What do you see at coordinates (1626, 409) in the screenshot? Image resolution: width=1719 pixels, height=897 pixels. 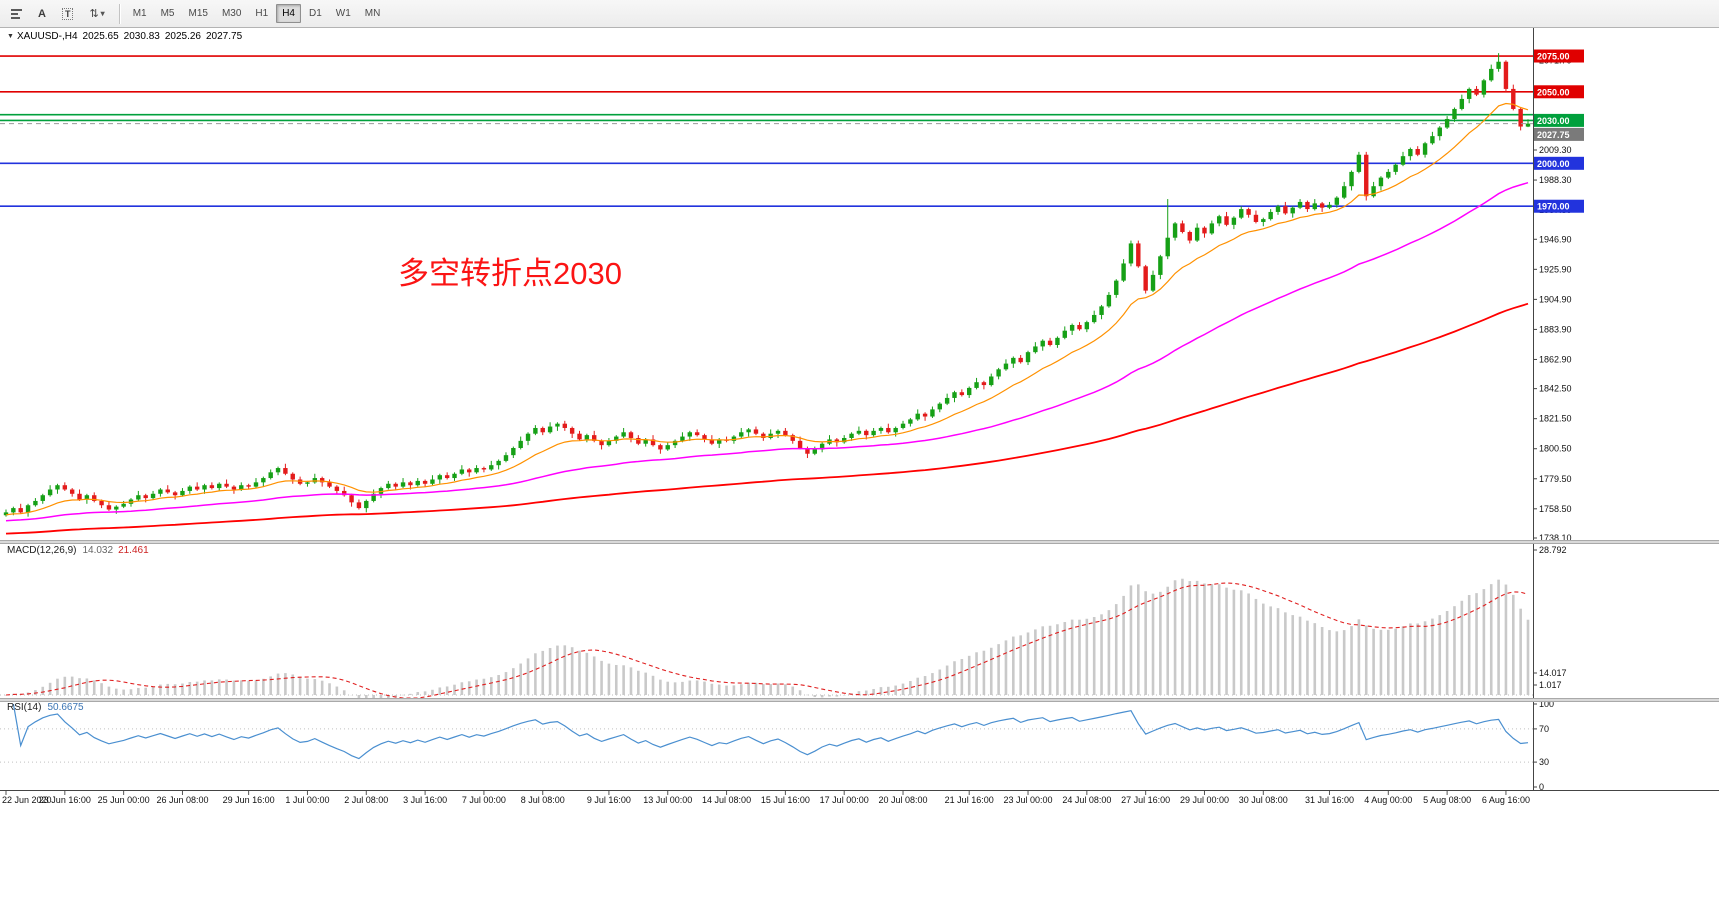 I see `price-axis` at bounding box center [1626, 409].